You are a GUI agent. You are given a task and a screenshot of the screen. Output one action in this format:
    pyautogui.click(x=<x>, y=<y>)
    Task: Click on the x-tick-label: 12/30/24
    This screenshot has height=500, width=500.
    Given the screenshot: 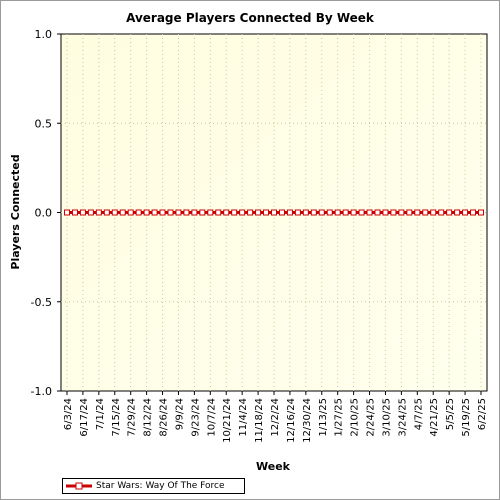 What is the action you would take?
    pyautogui.click(x=307, y=420)
    